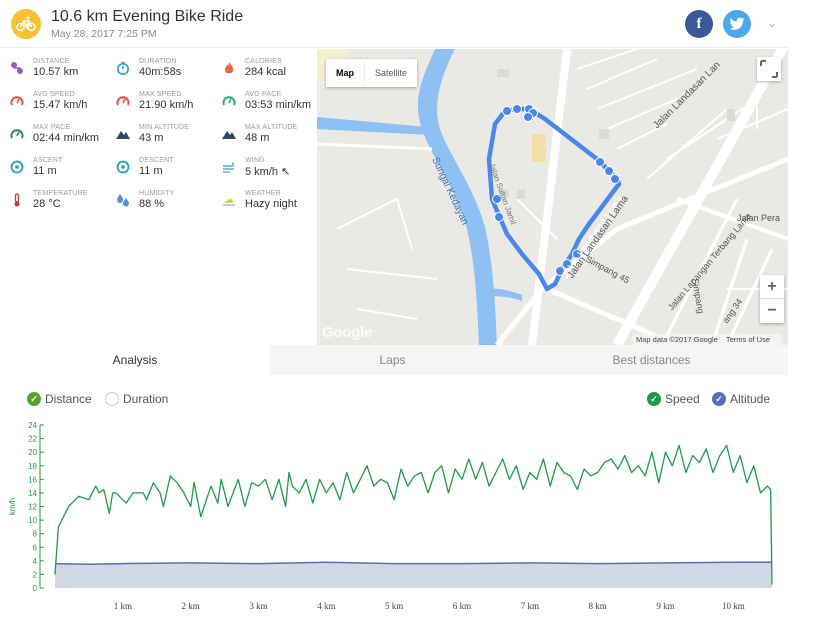  Describe the element at coordinates (123, 606) in the screenshot. I see `x-tick-label: 1 km` at that location.